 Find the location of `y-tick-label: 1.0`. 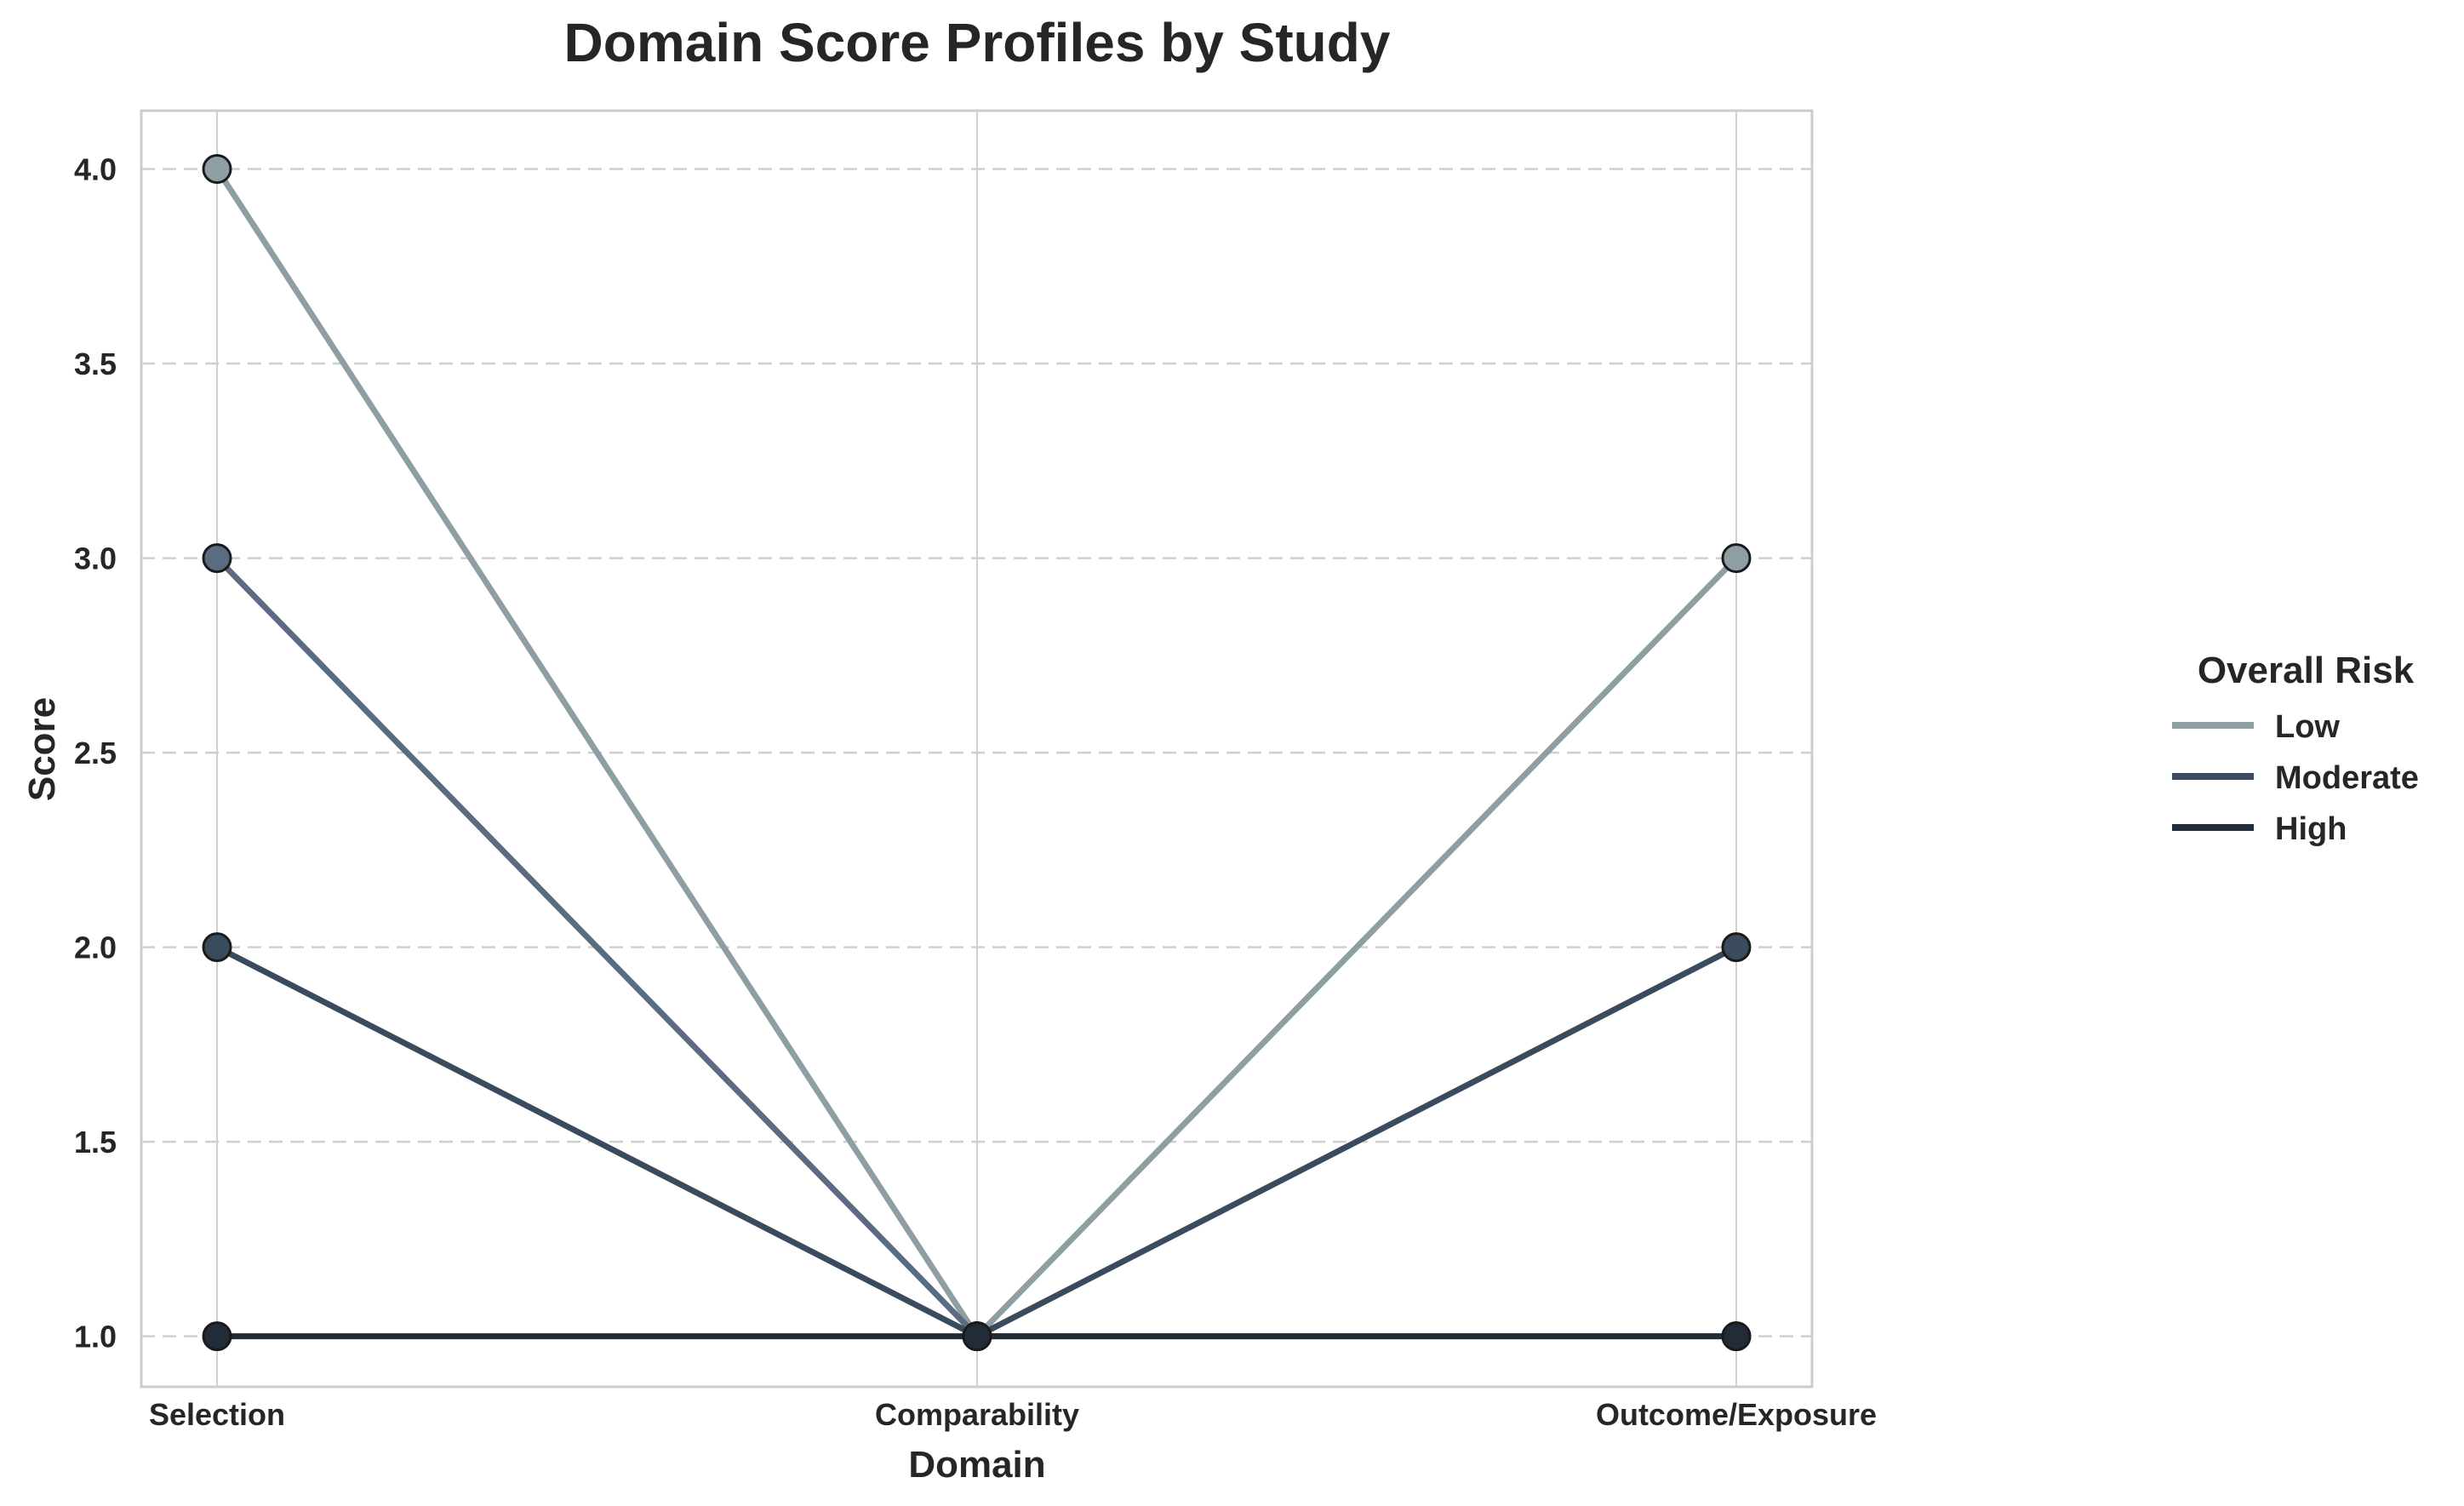

y-tick-label: 1.0 is located at coordinates (95, 1337).